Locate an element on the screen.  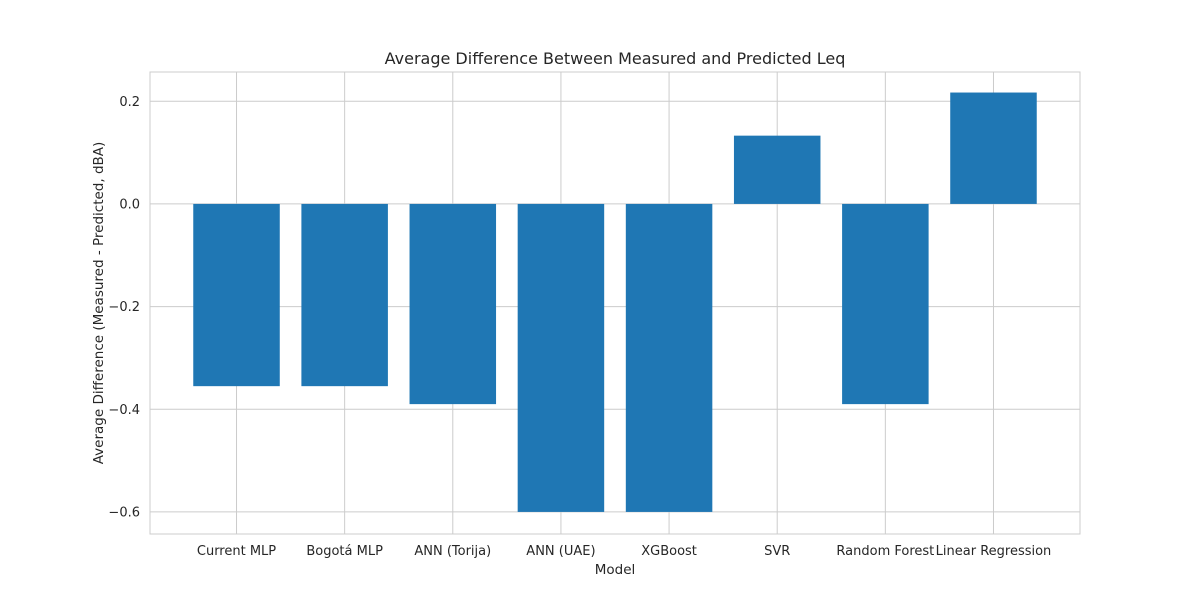
x-tick-label: ANN (UAE) is located at coordinates (560, 551).